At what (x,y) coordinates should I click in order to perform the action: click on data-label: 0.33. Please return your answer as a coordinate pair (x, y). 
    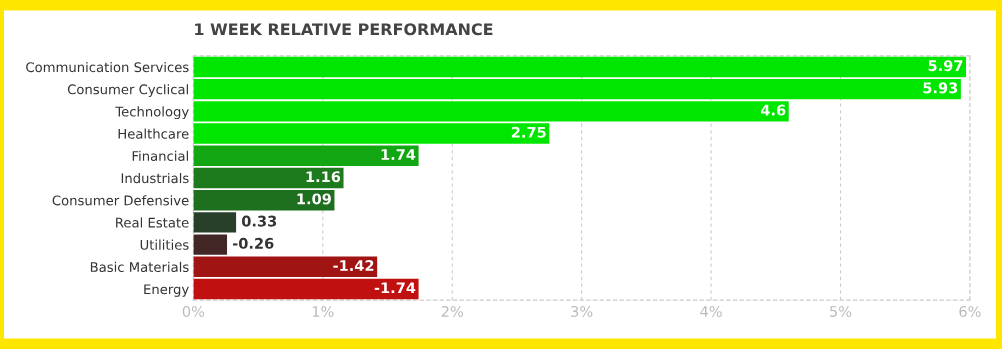
    Looking at the image, I should click on (259, 221).